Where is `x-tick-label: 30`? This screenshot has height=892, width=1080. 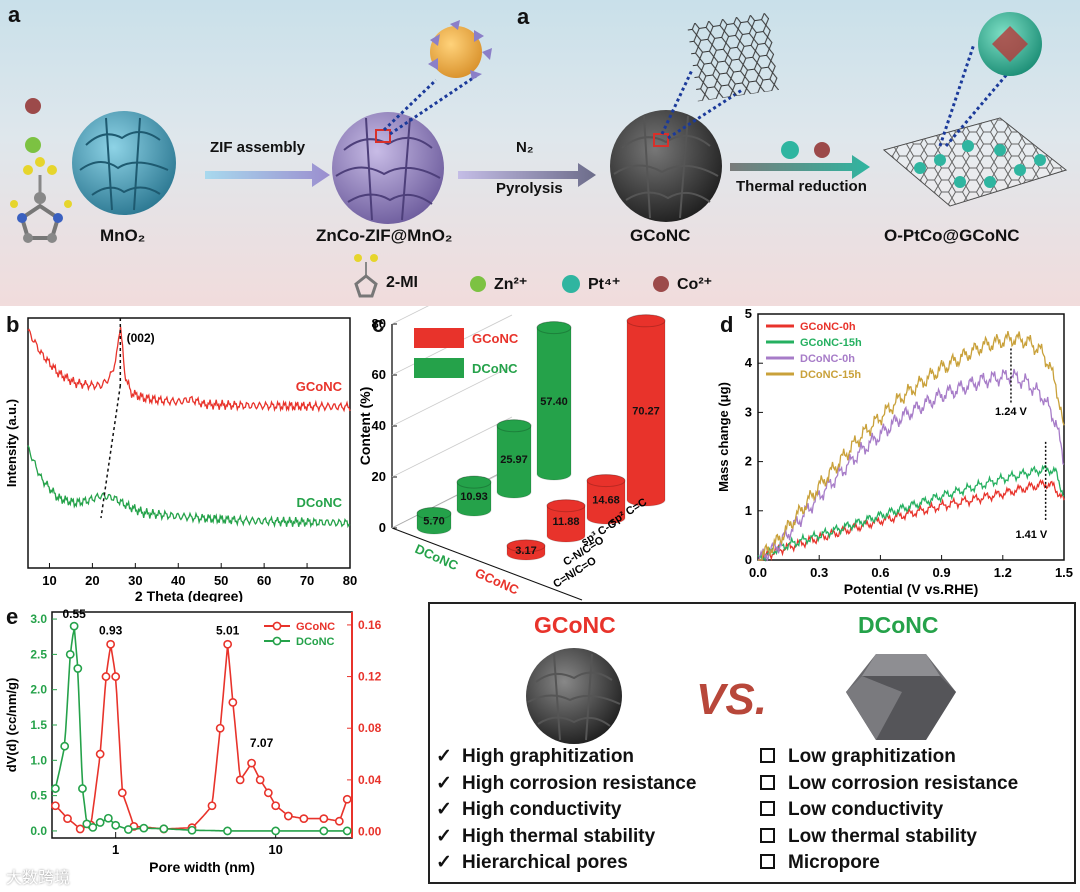
x-tick-label: 30 is located at coordinates (135, 580).